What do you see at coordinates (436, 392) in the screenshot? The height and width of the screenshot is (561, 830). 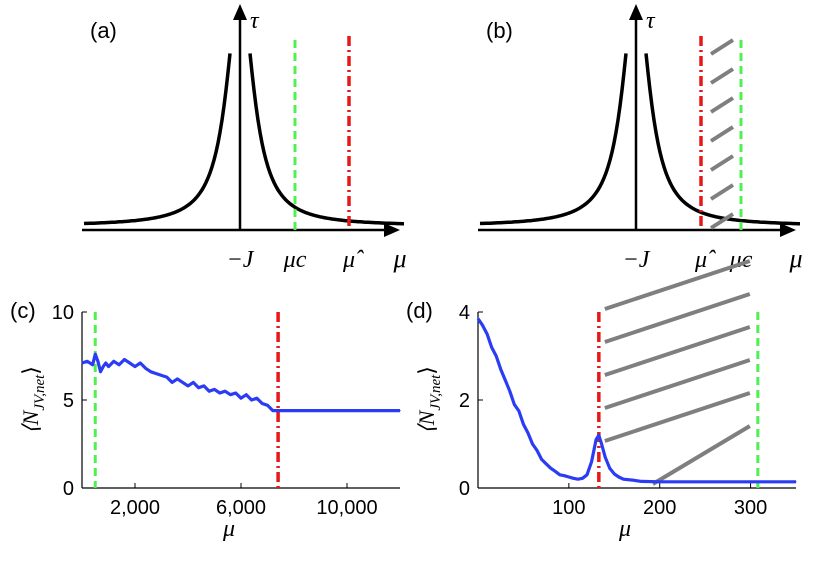 I see `y-label-subscript: JV,net` at bounding box center [436, 392].